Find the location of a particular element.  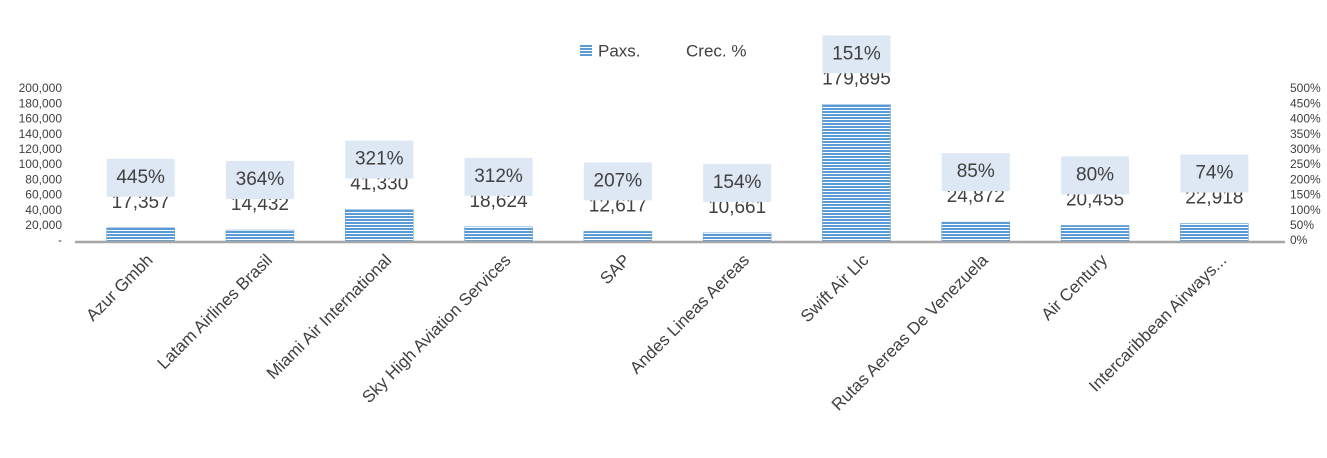

data-label: 17,357 is located at coordinates (141, 202).